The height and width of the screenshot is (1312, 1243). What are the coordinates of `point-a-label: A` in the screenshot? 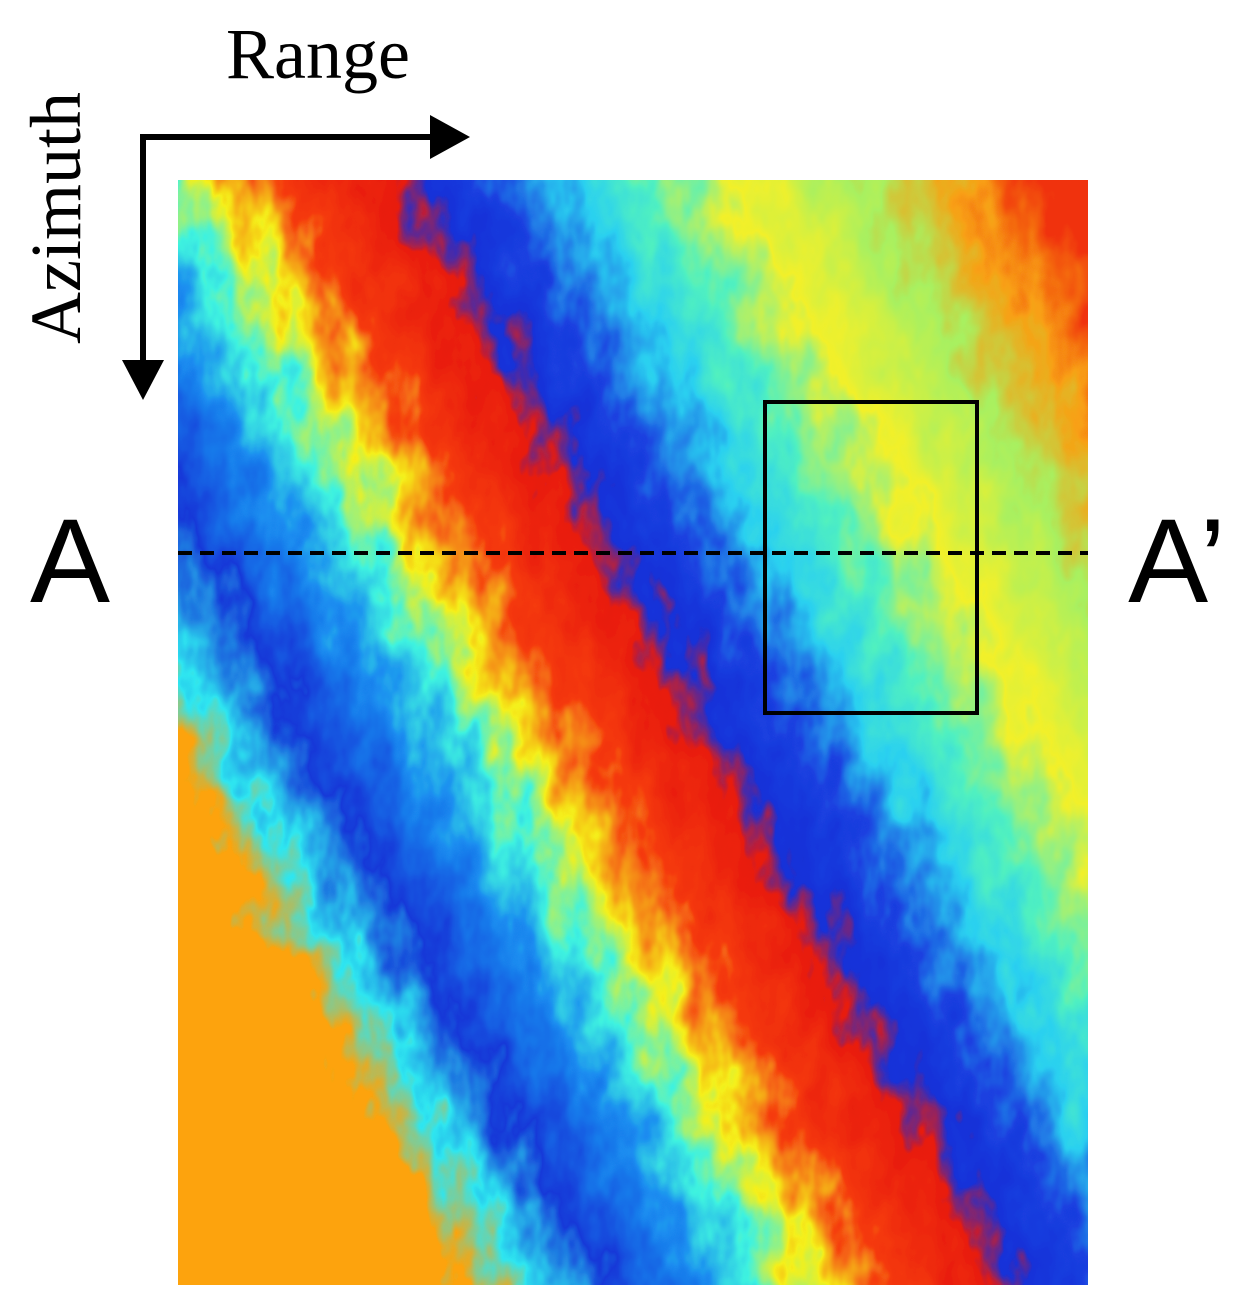 It's located at (70, 561).